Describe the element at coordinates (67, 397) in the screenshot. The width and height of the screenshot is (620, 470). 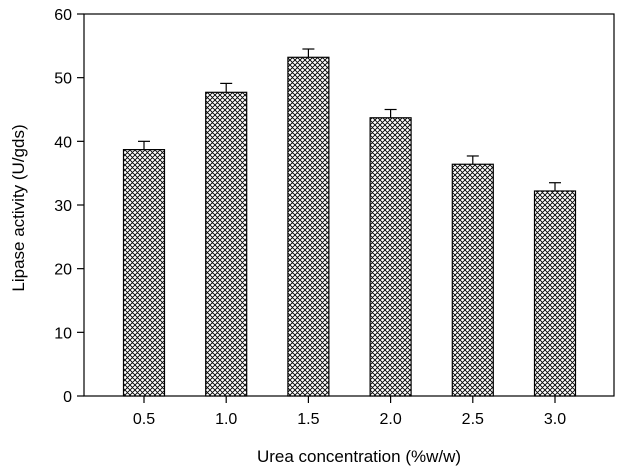
I see `y-tick-label: 0` at that location.